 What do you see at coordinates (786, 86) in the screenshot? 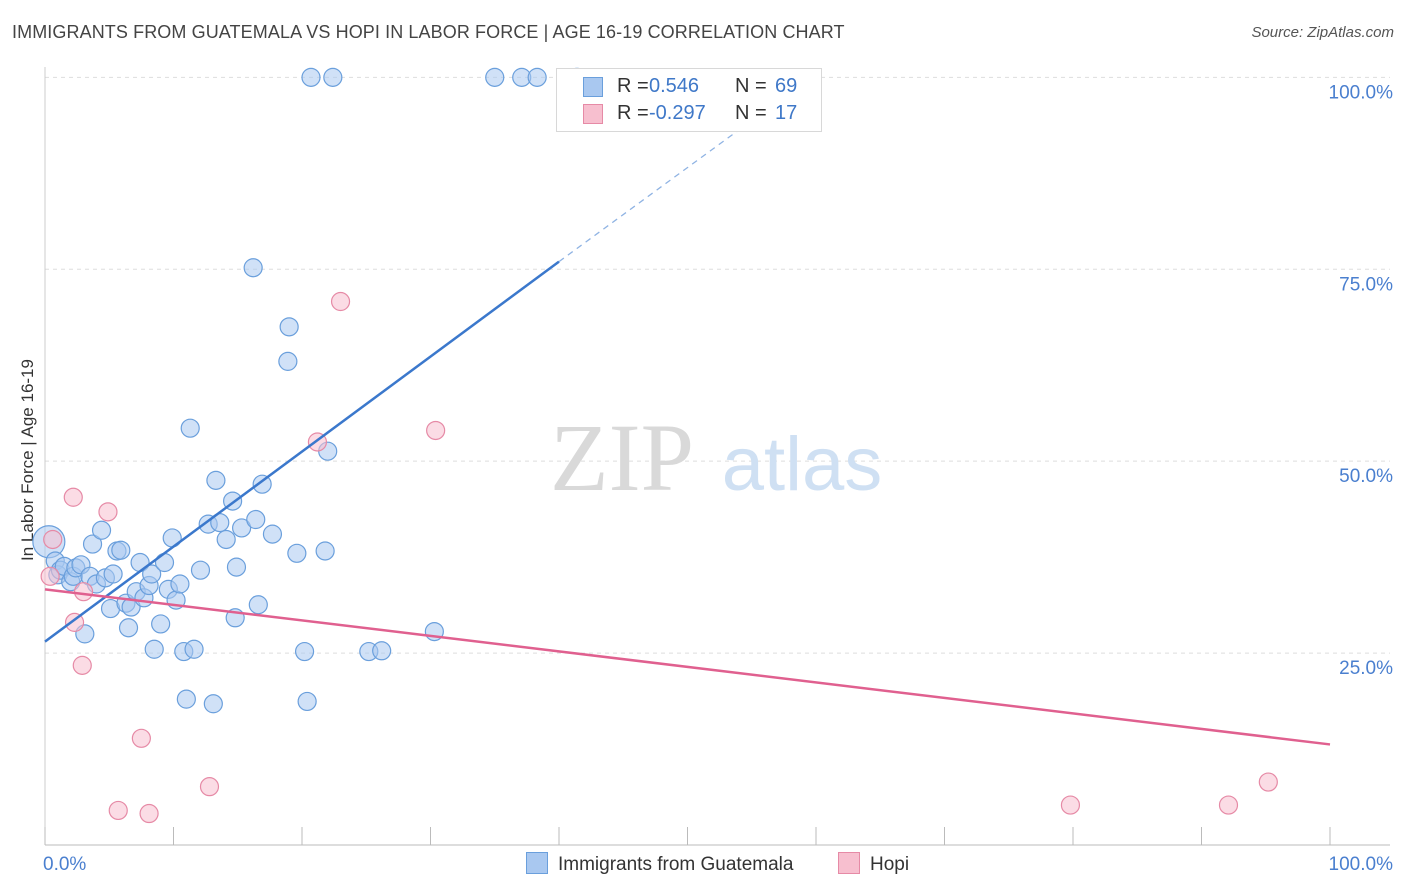
I see `stats-n-value: 69` at bounding box center [786, 86].